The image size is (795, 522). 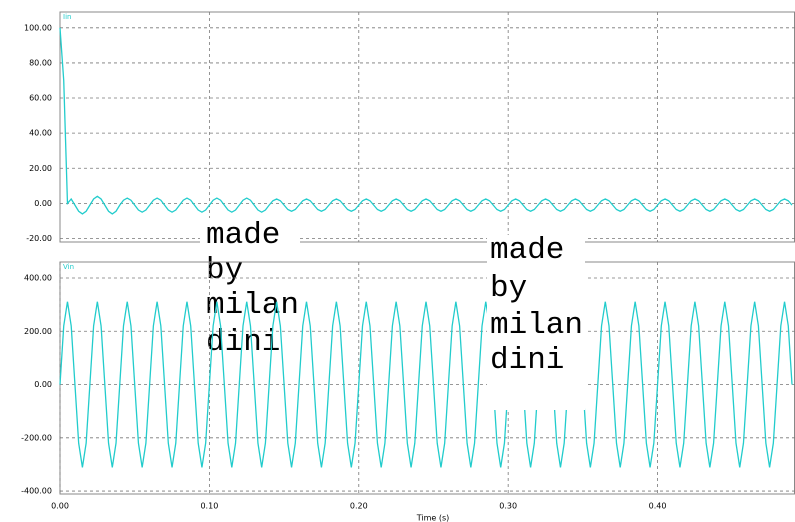 I want to click on x-tick-label: 0.40, so click(x=658, y=506).